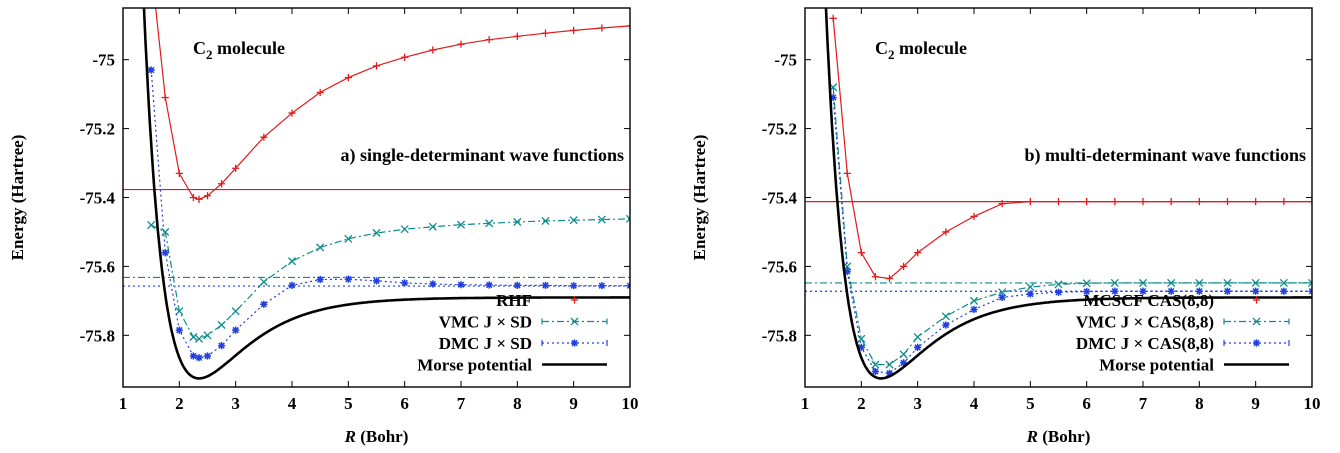  I want to click on legend-label: Morse potential, so click(474, 365).